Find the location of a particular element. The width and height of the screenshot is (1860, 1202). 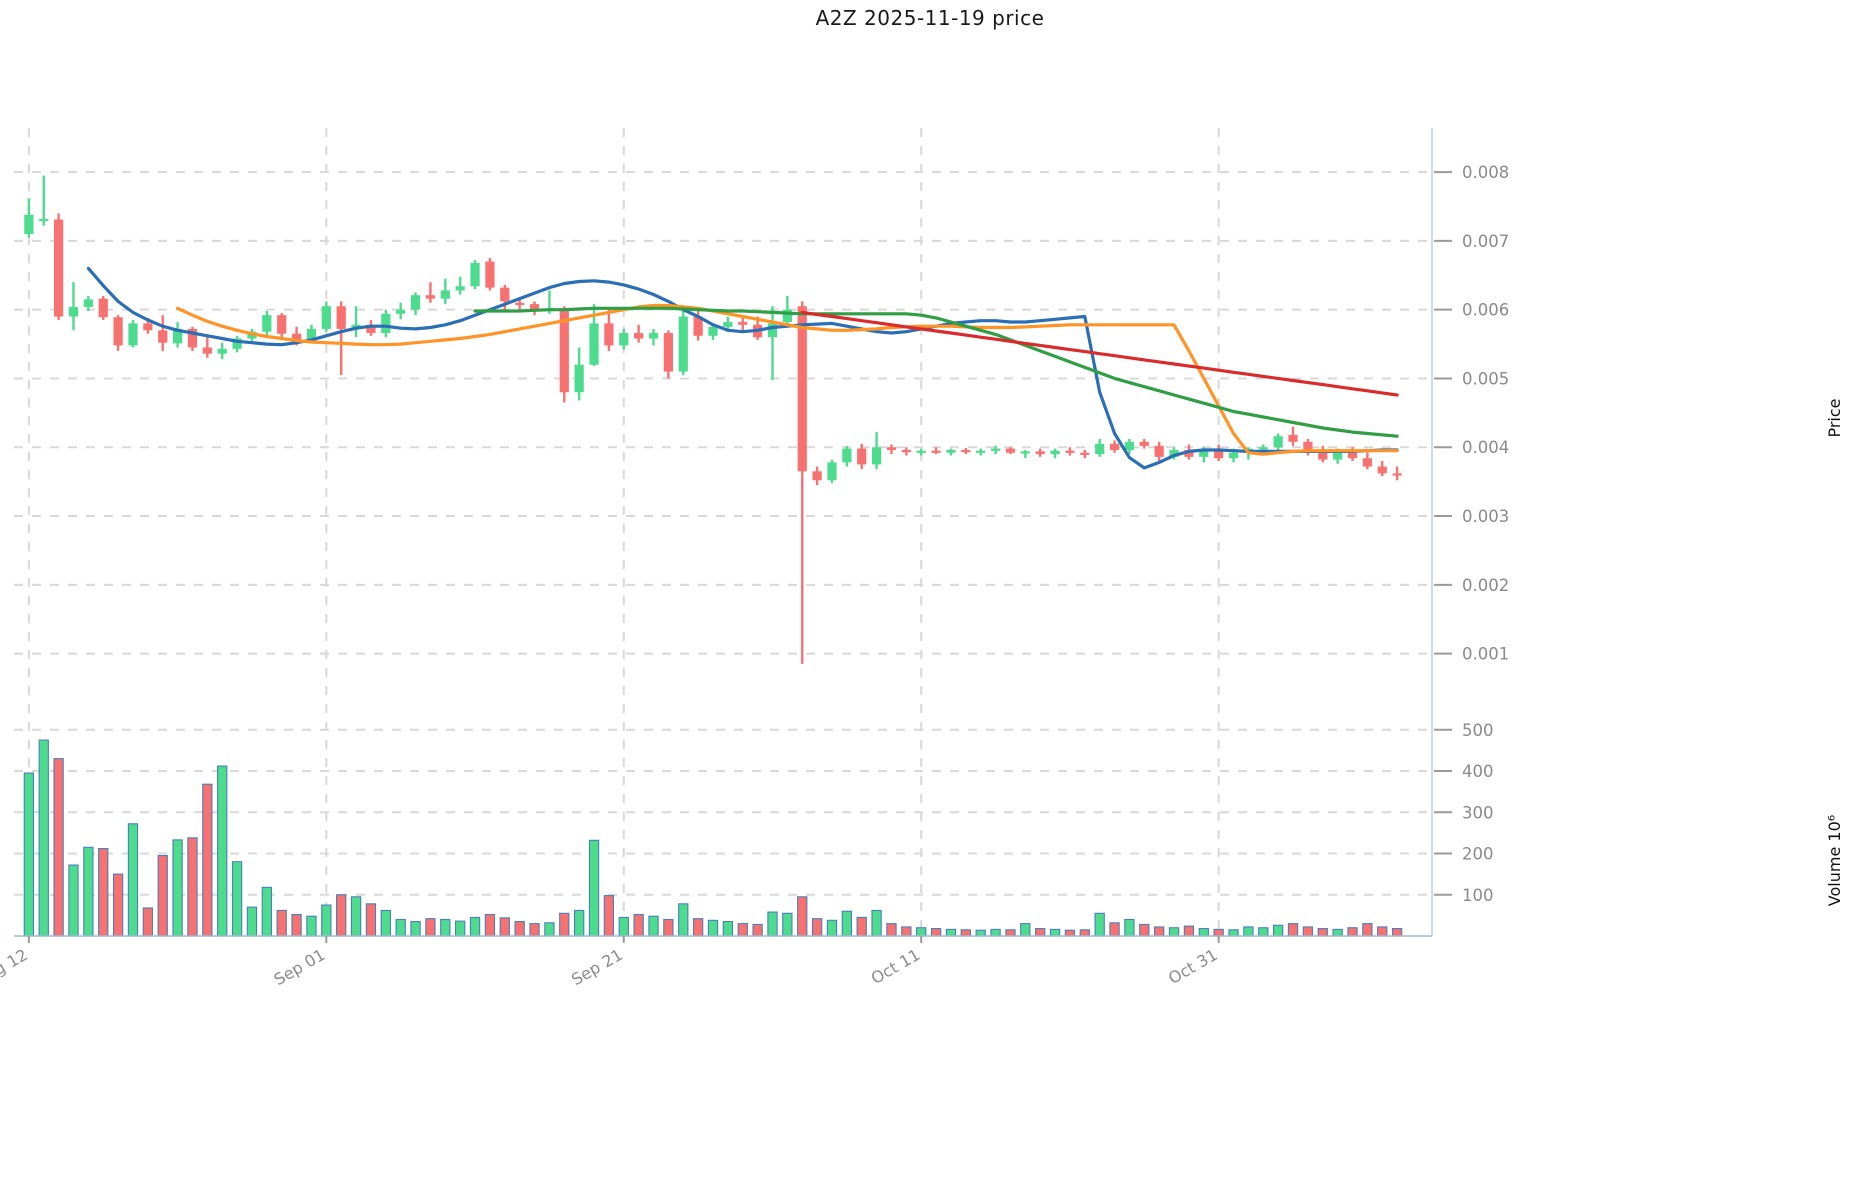

x-tick-label: Sep 01 is located at coordinates (300, 967).